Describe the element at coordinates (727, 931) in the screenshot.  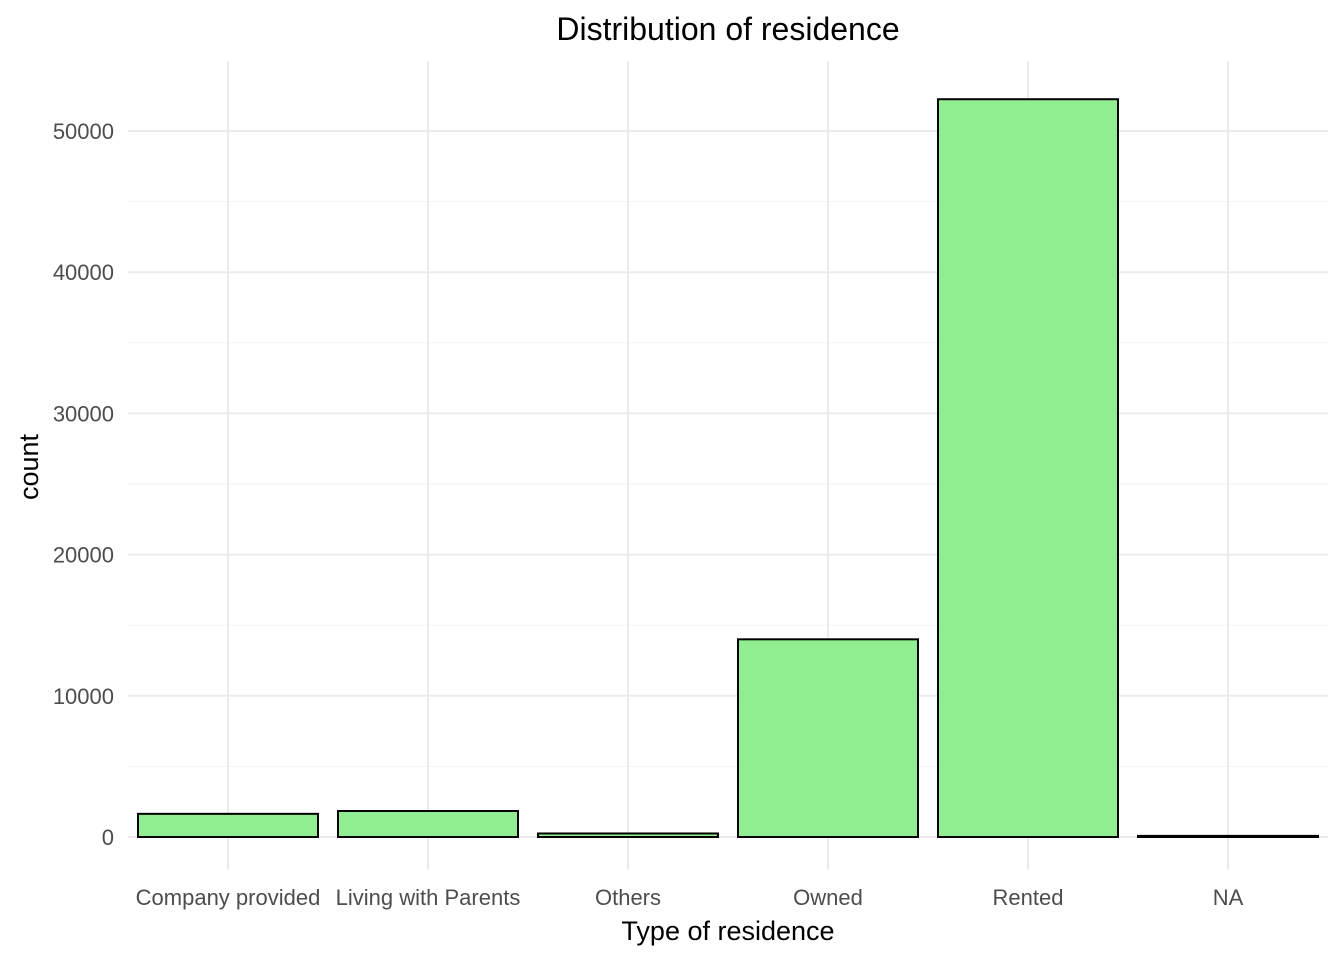
I see `x-axis-title: Type of residence` at that location.